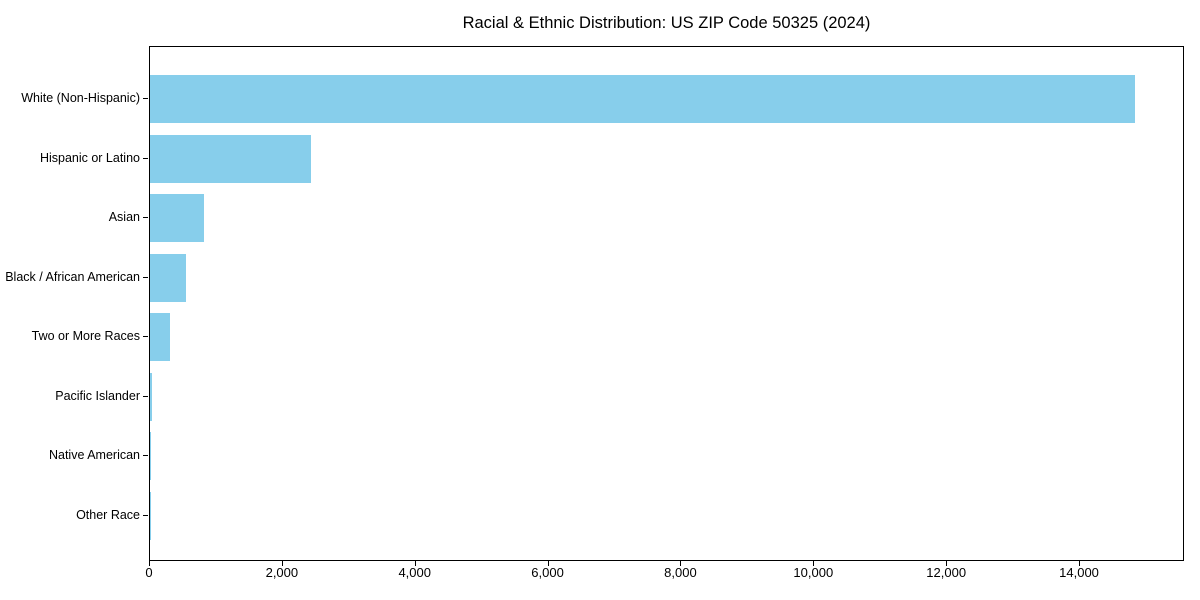 The width and height of the screenshot is (1200, 600). What do you see at coordinates (85, 336) in the screenshot?
I see `y-tick-label-two-or-more-races: Two or More Races` at bounding box center [85, 336].